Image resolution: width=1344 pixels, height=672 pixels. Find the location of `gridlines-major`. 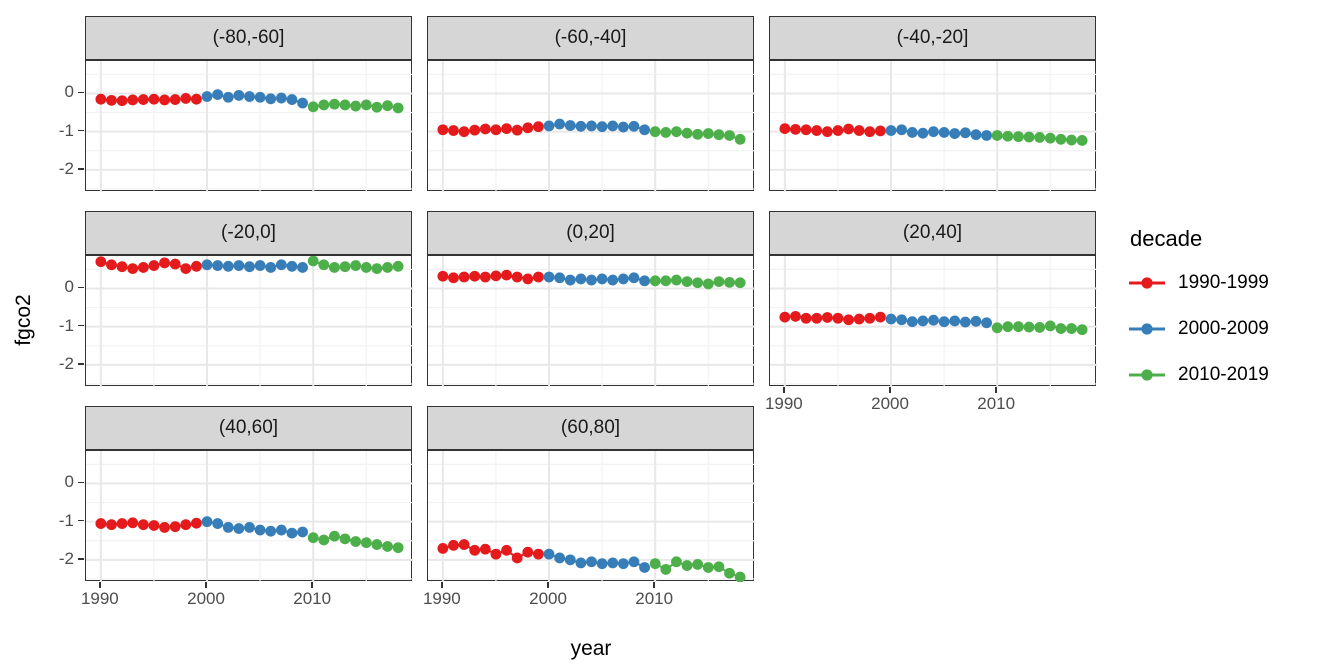

gridlines-major is located at coordinates (249, 126).